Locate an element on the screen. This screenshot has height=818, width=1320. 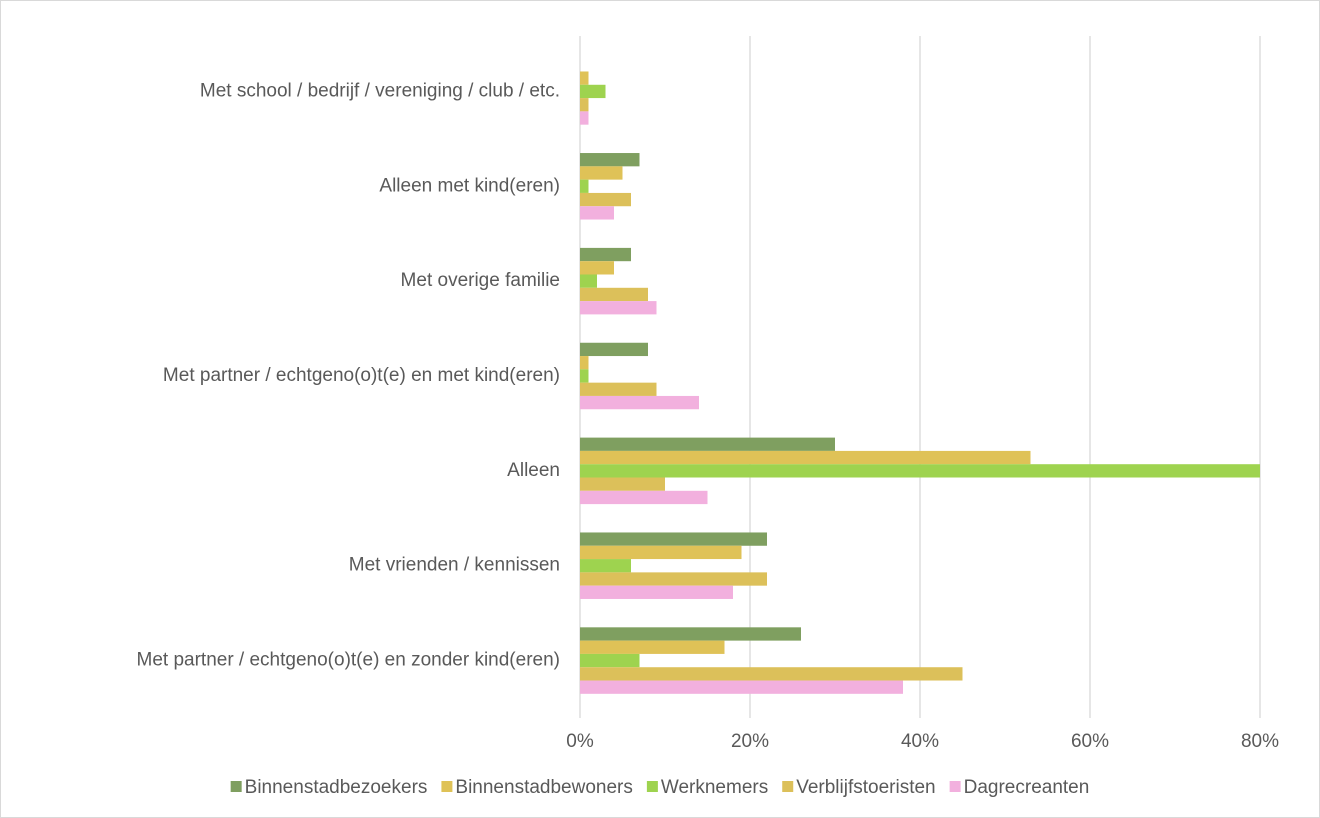
legend-label: Werknemers is located at coordinates (714, 787).